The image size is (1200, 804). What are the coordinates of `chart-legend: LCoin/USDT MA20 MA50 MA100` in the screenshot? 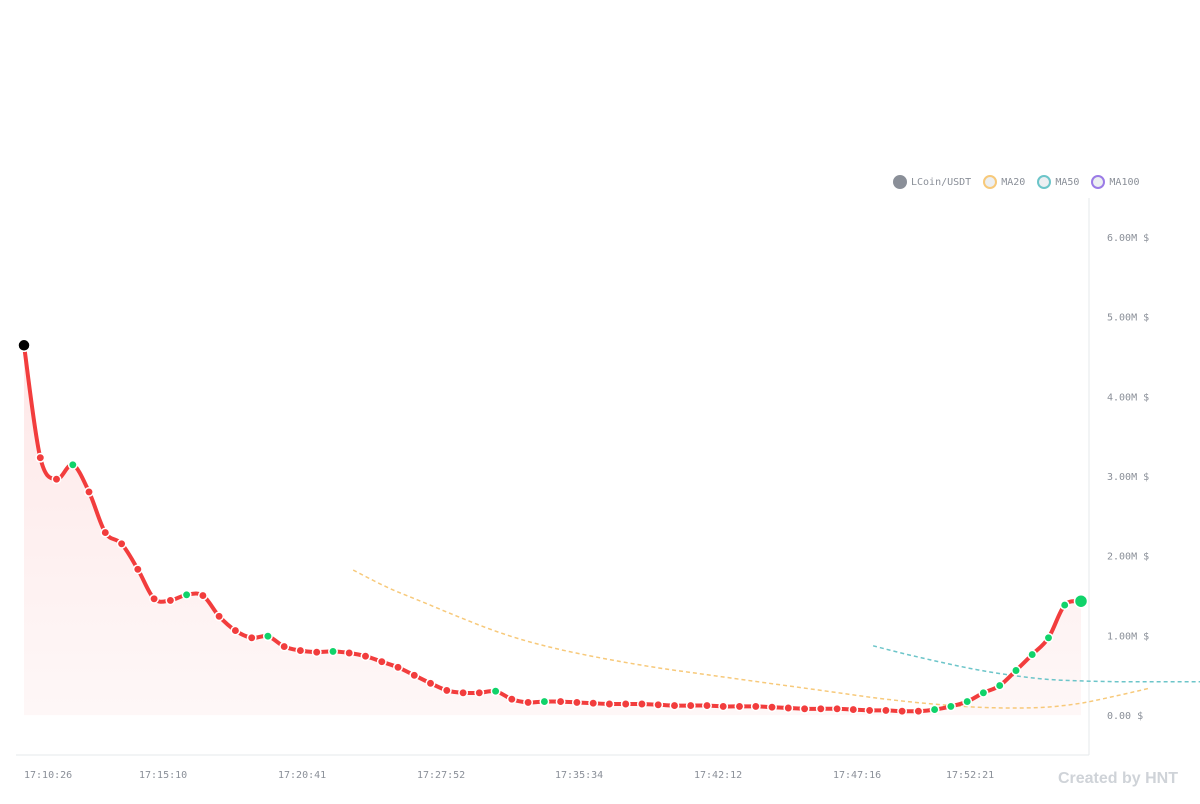 It's located at (1016, 182).